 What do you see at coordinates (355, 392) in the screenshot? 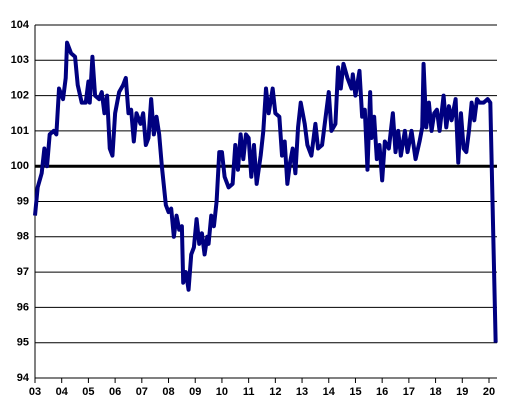
I see `x-tick-label: 15` at bounding box center [355, 392].